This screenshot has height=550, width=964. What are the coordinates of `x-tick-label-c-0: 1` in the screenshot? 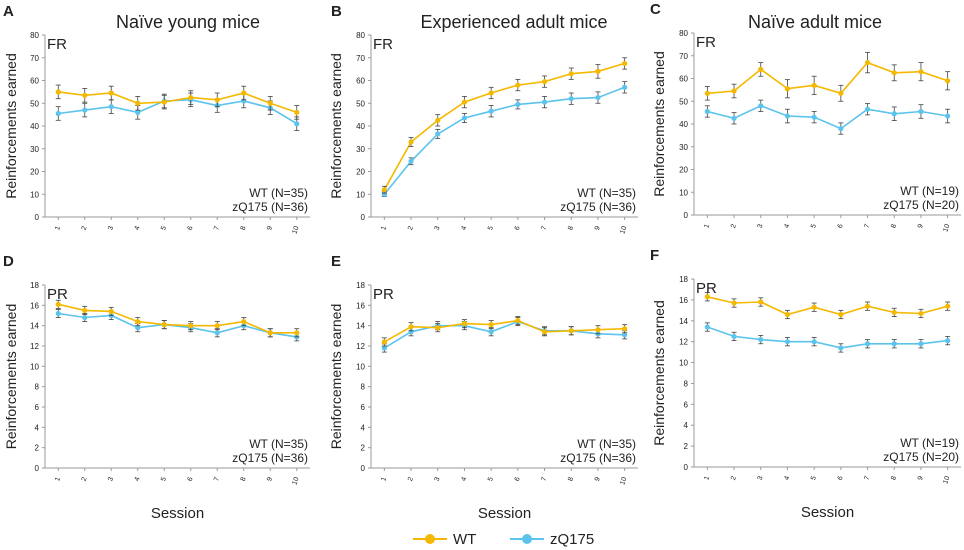 It's located at (707, 226).